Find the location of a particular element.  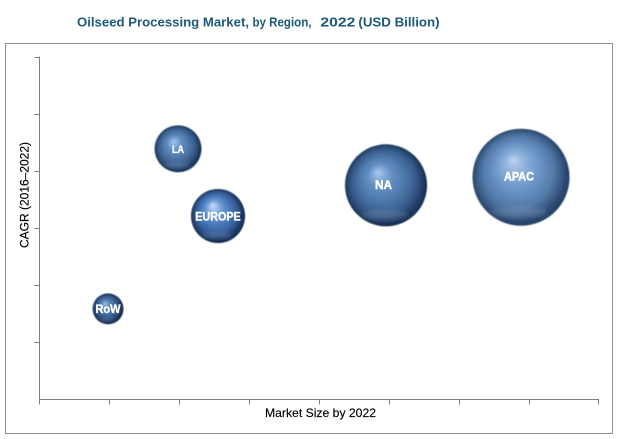

svg-text: LA is located at coordinates (178, 150).